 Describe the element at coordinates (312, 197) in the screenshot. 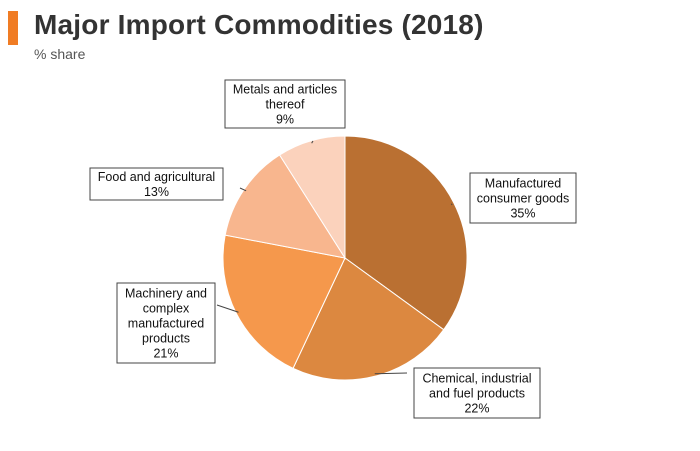

I see `pie-slice-metals-and-articles-thereof` at that location.